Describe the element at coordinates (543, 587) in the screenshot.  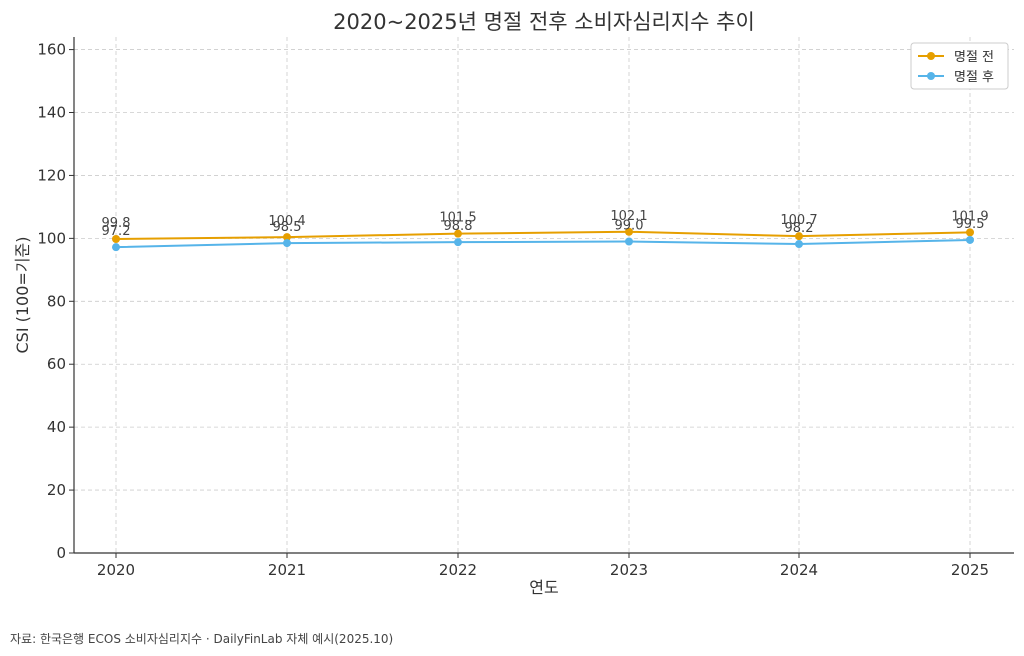
I see `x-axis-label: 연도` at that location.